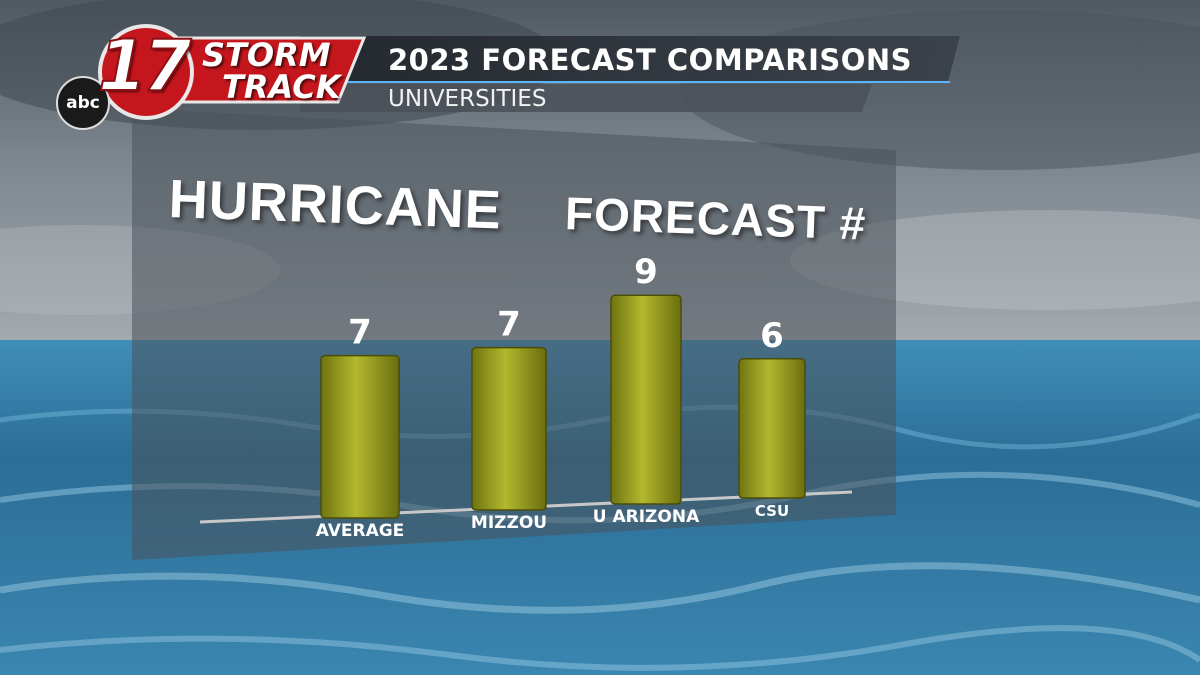 This screenshot has height=675, width=1200. What do you see at coordinates (144, 66) in the screenshot?
I see `channel-number: 17` at bounding box center [144, 66].